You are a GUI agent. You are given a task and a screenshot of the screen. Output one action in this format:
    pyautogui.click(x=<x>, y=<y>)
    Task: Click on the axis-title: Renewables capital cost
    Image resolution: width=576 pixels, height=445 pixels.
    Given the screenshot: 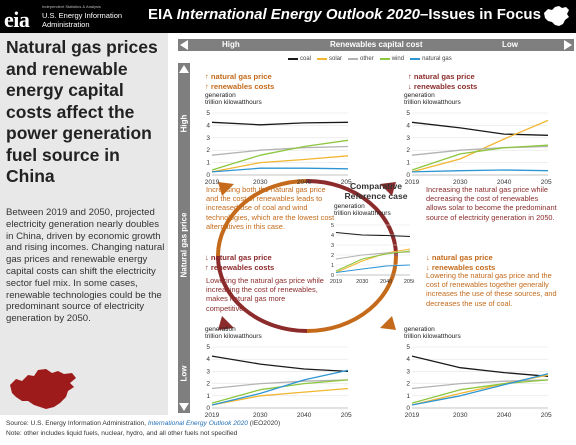 What is the action you would take?
    pyautogui.click(x=376, y=44)
    